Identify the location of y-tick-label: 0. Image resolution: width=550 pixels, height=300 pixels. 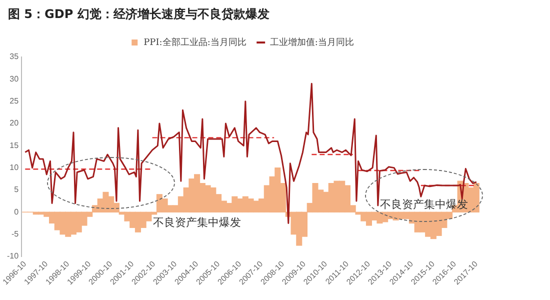
(17, 211).